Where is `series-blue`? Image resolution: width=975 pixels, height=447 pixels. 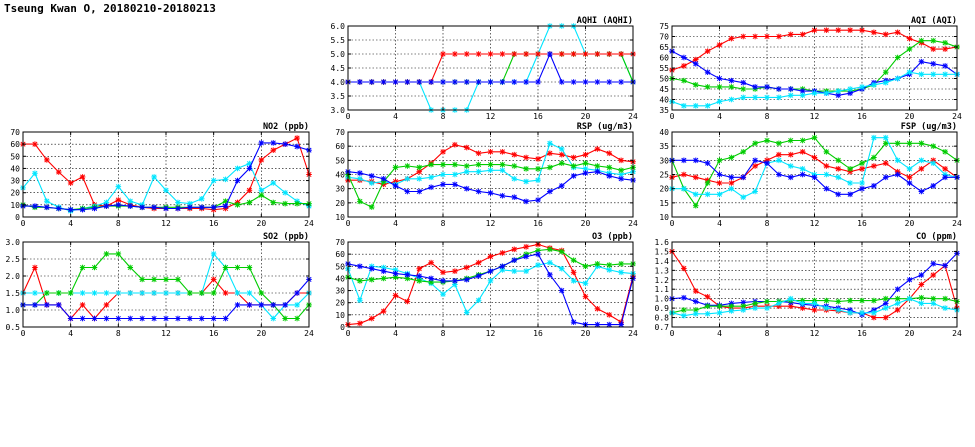
series-blue is located at coordinates (166, 299).